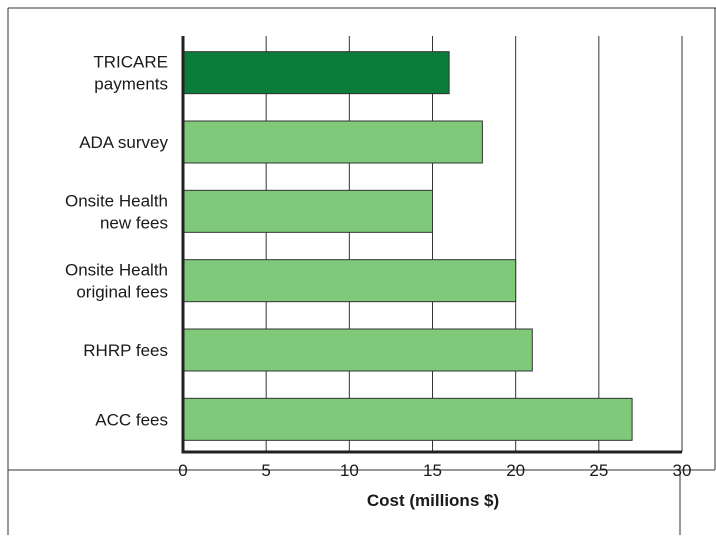 Image resolution: width=716 pixels, height=540 pixels. What do you see at coordinates (134, 222) in the screenshot?
I see `category-label: new fees` at bounding box center [134, 222].